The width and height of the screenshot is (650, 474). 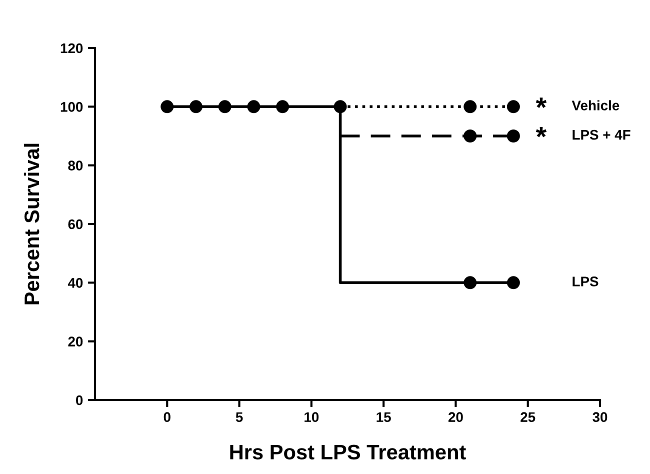 What do you see at coordinates (383, 417) in the screenshot?
I see `x-tick-label: 15` at bounding box center [383, 417].